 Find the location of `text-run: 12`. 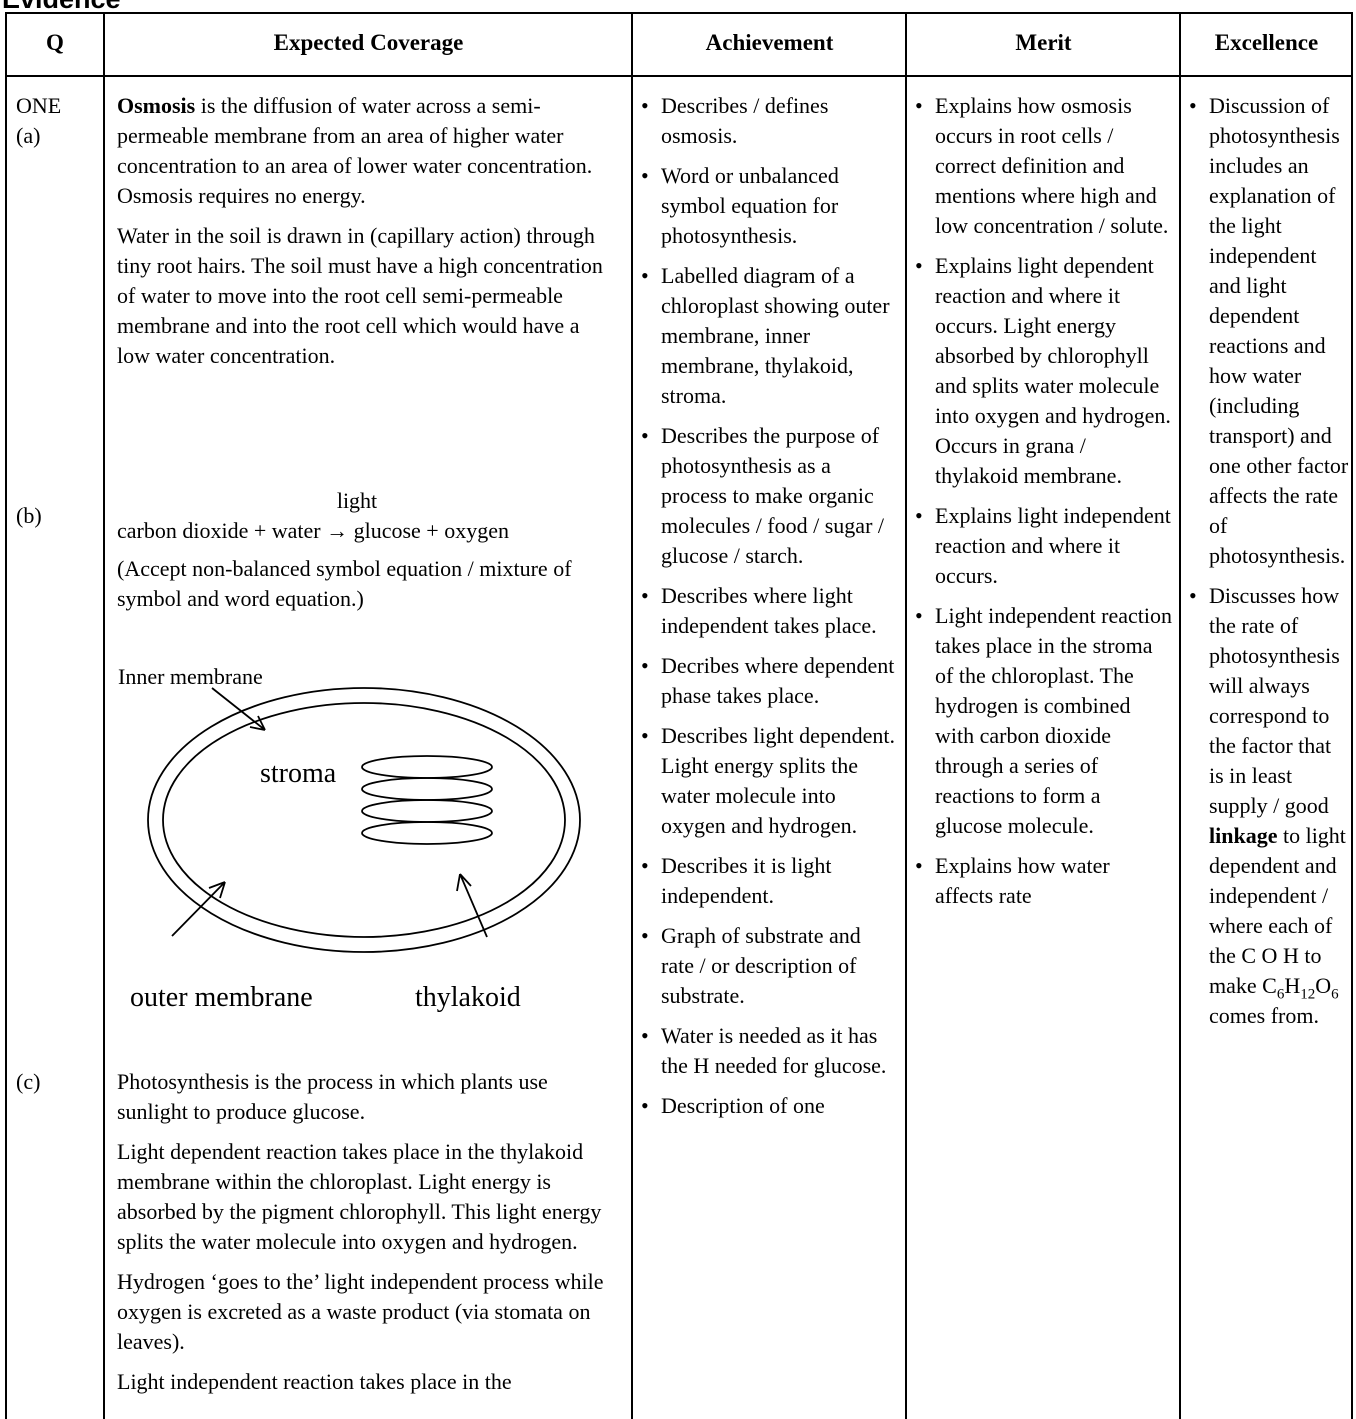

text-run: 12 is located at coordinates (1308, 994).